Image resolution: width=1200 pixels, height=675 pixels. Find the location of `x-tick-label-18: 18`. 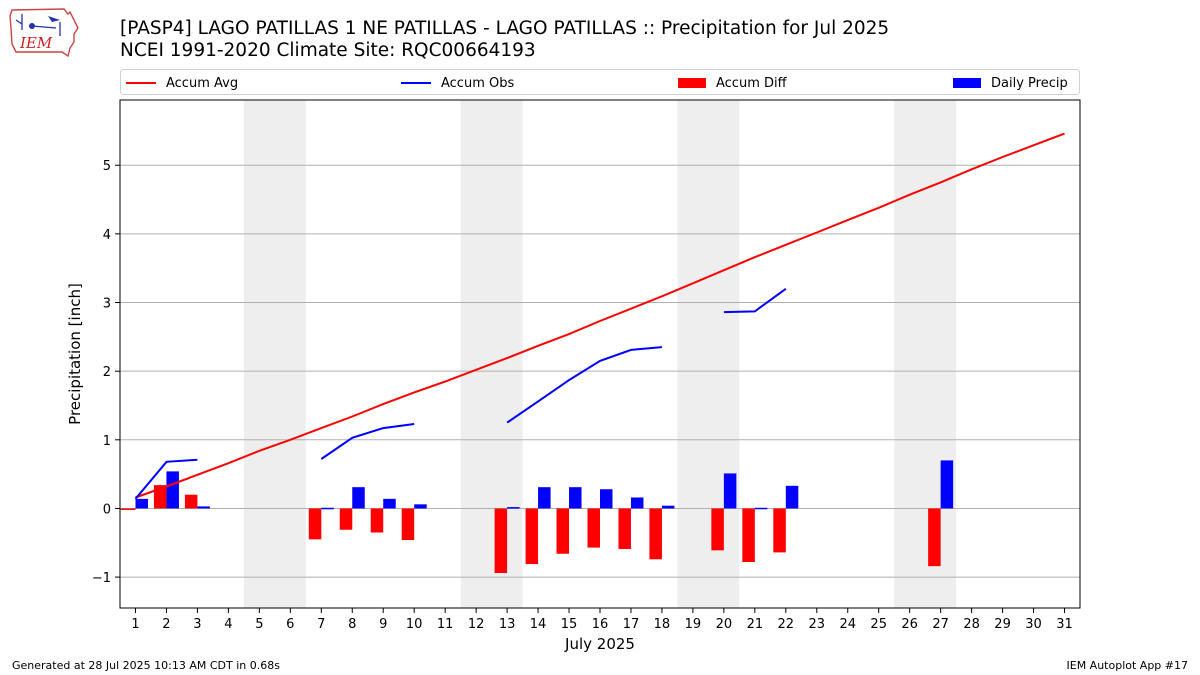

x-tick-label-18: 18 is located at coordinates (662, 624).